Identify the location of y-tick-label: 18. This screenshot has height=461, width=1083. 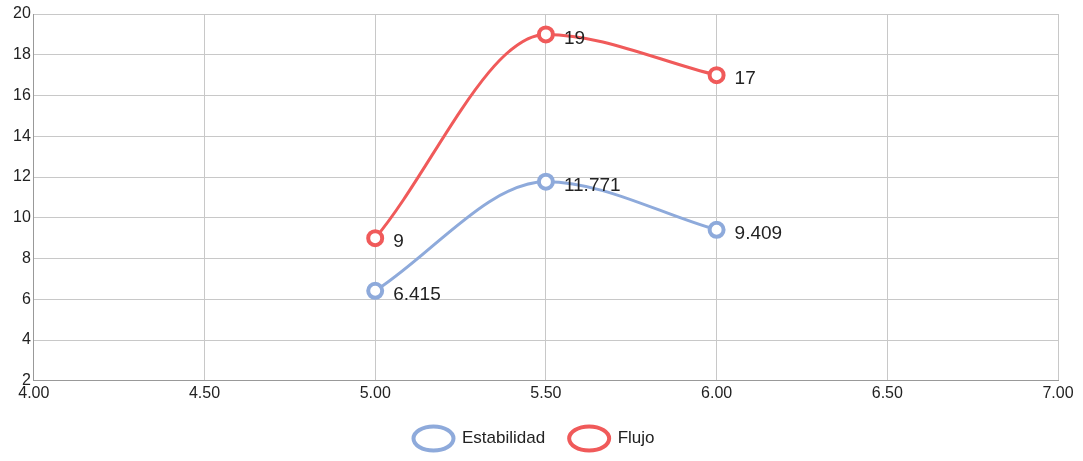
(22, 54).